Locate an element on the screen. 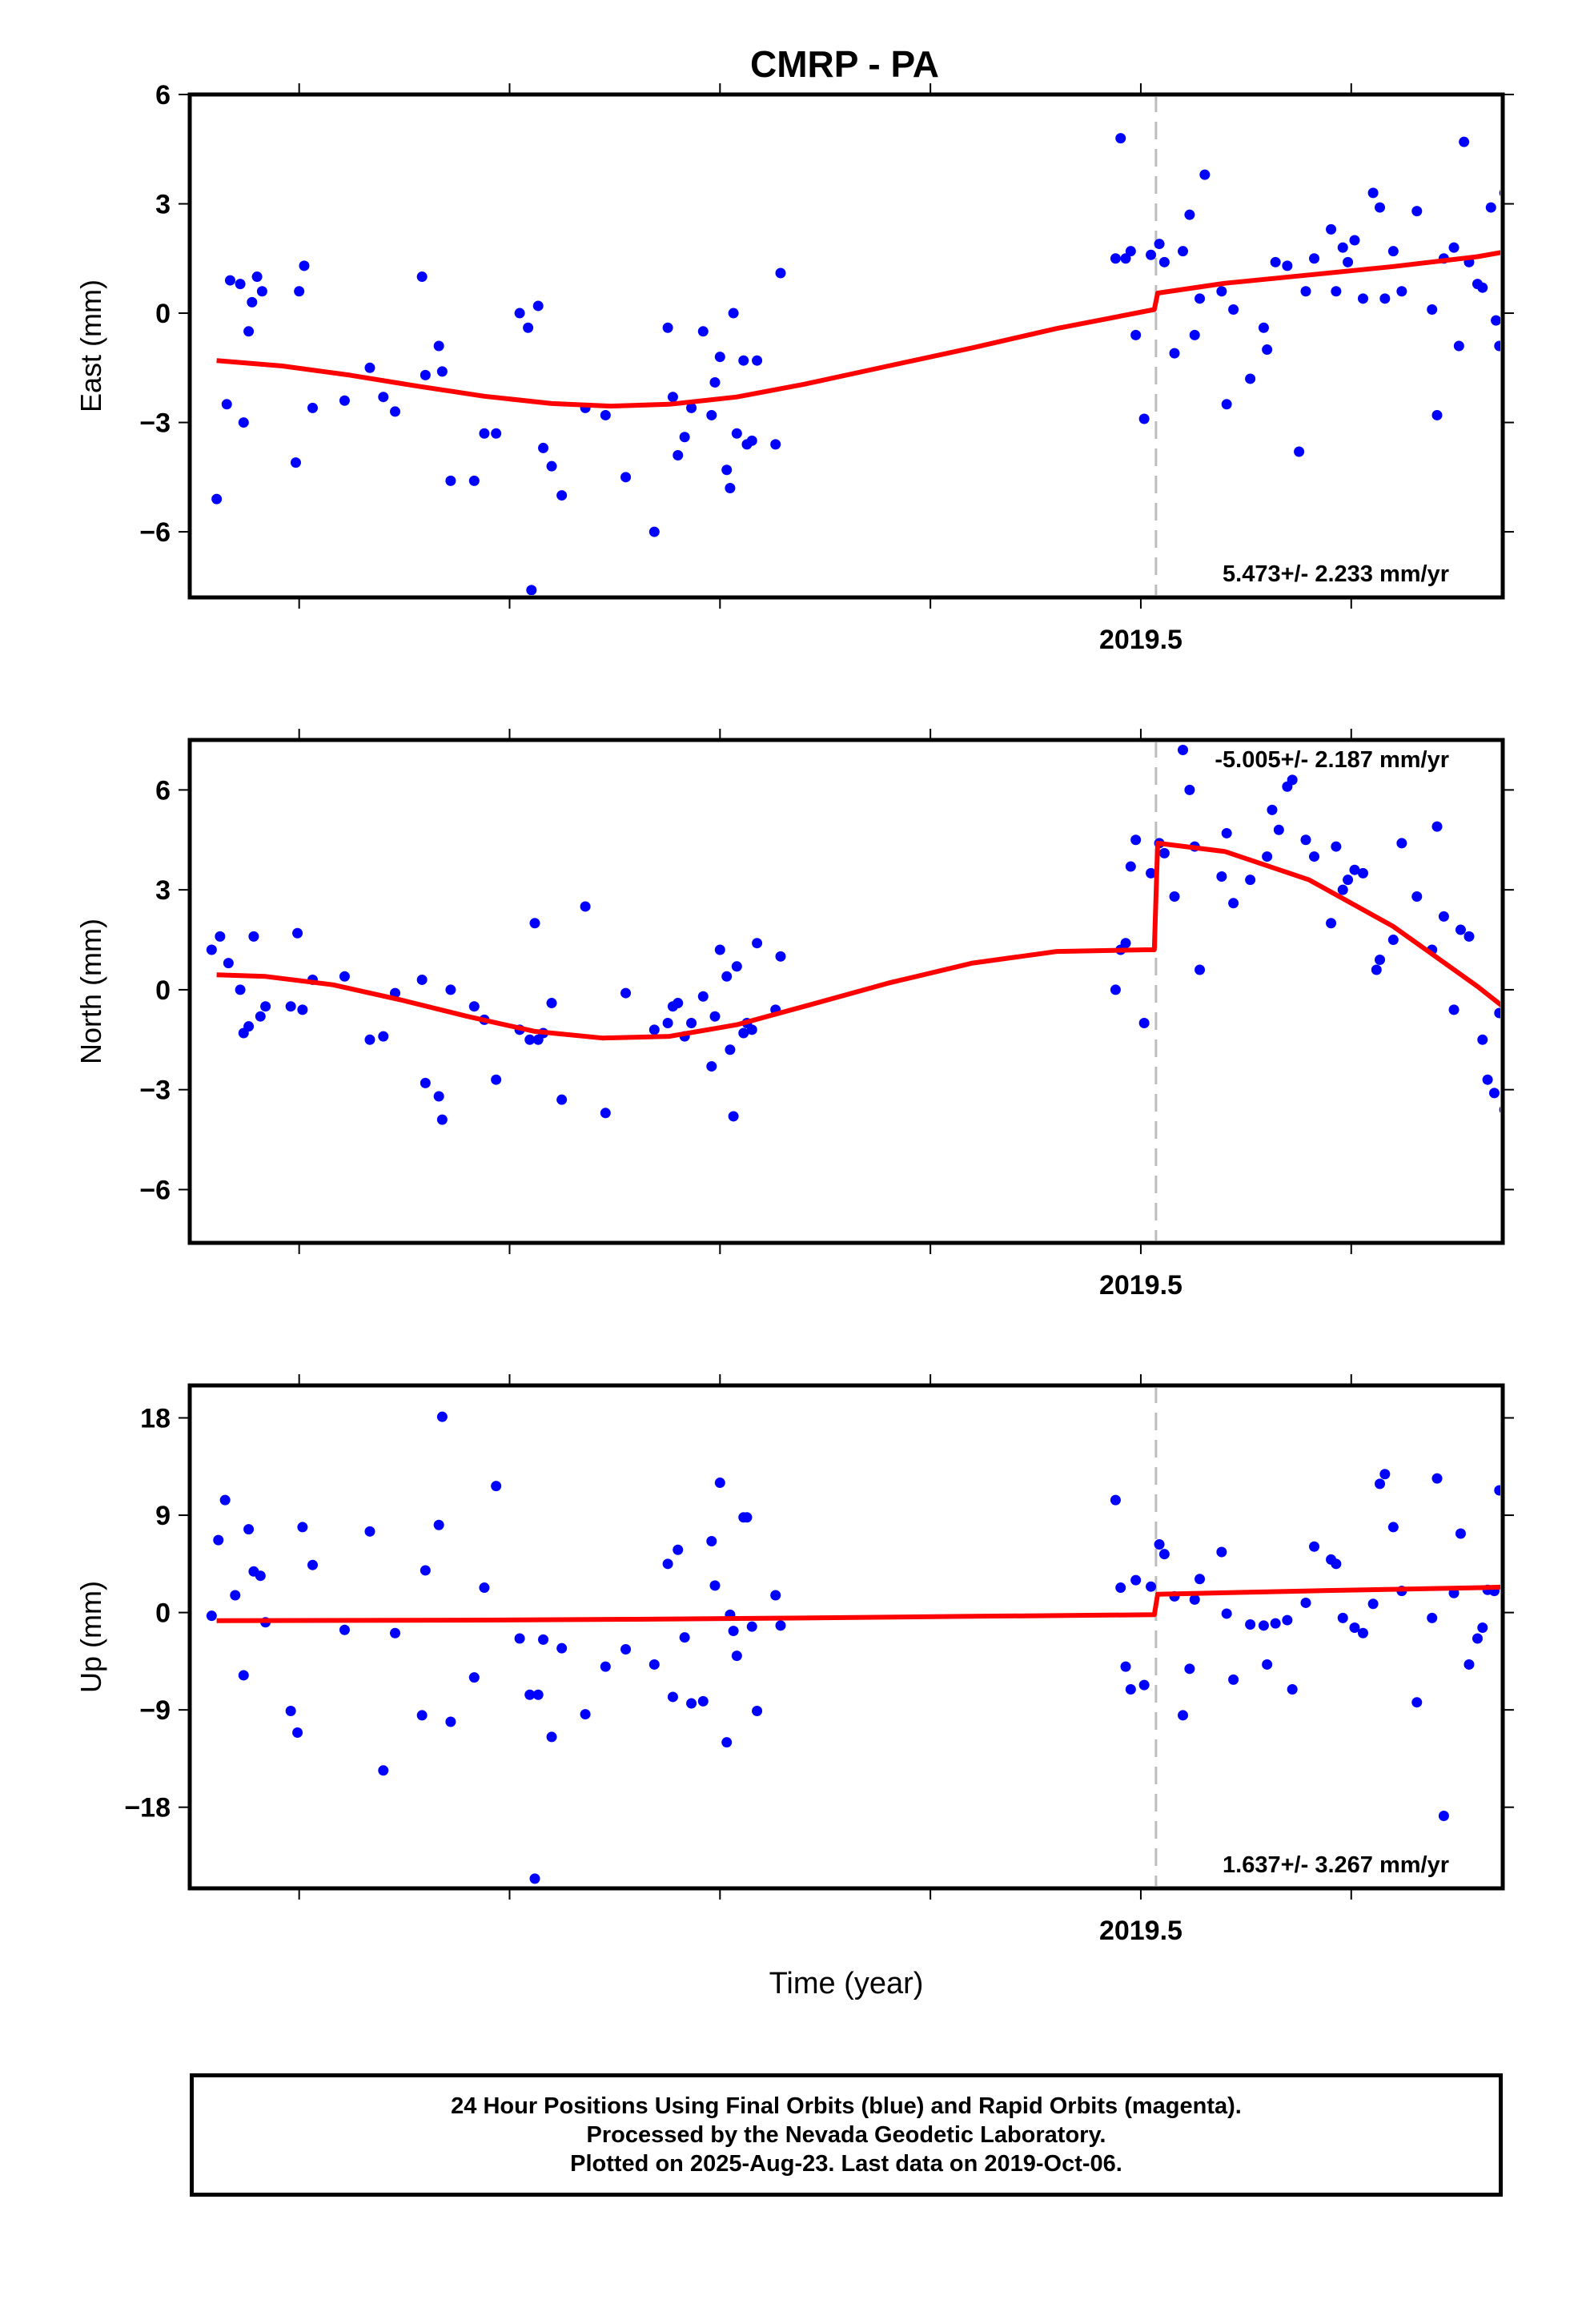  north-ytick-label: 6 is located at coordinates (163, 790).